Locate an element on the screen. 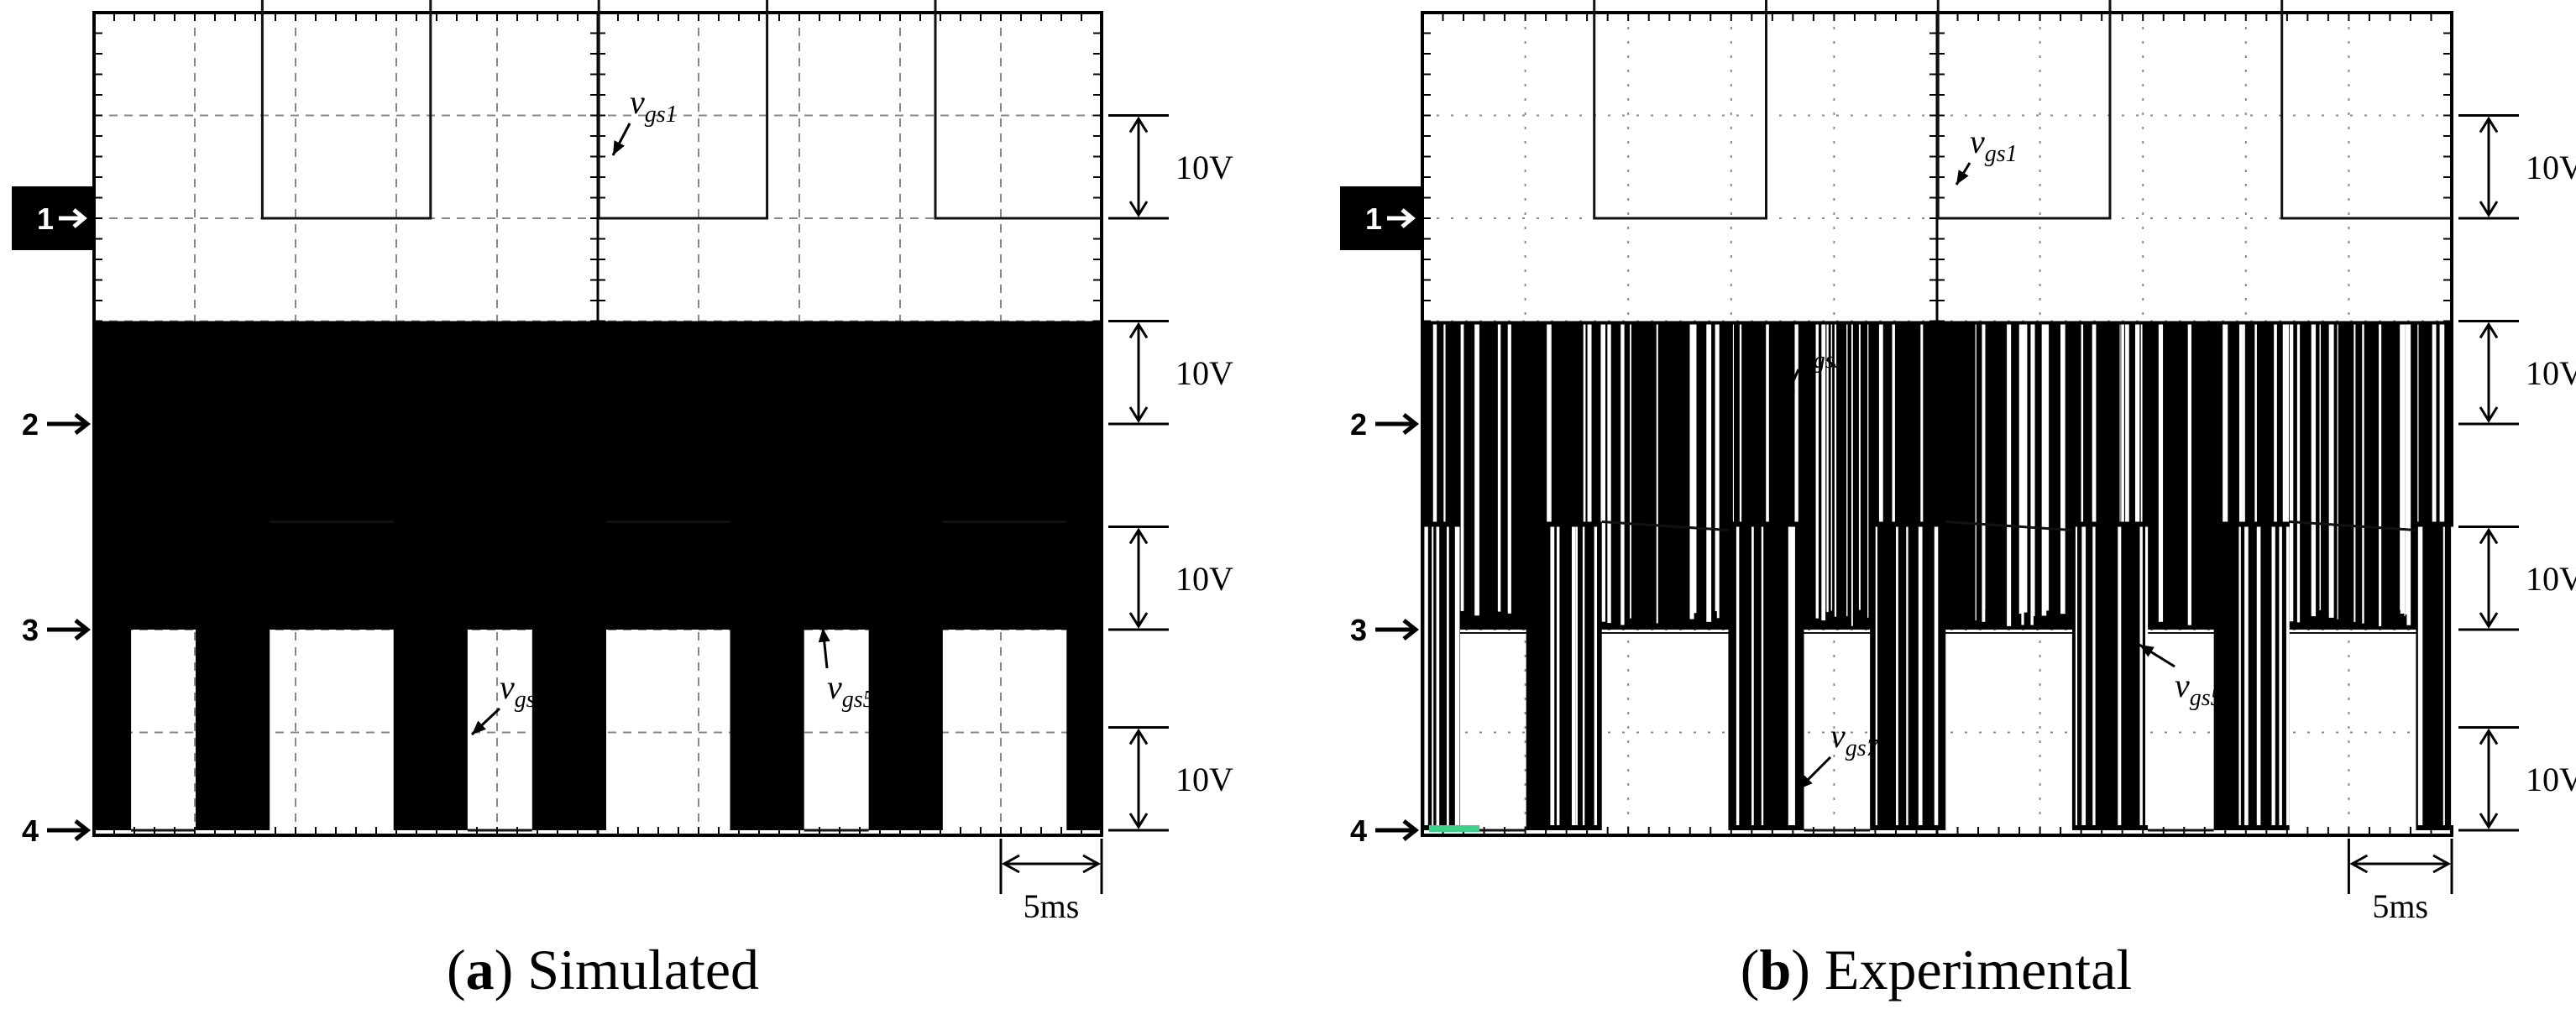 The height and width of the screenshot is (1025, 2576). signal-label: vgs7 is located at coordinates (524, 690).